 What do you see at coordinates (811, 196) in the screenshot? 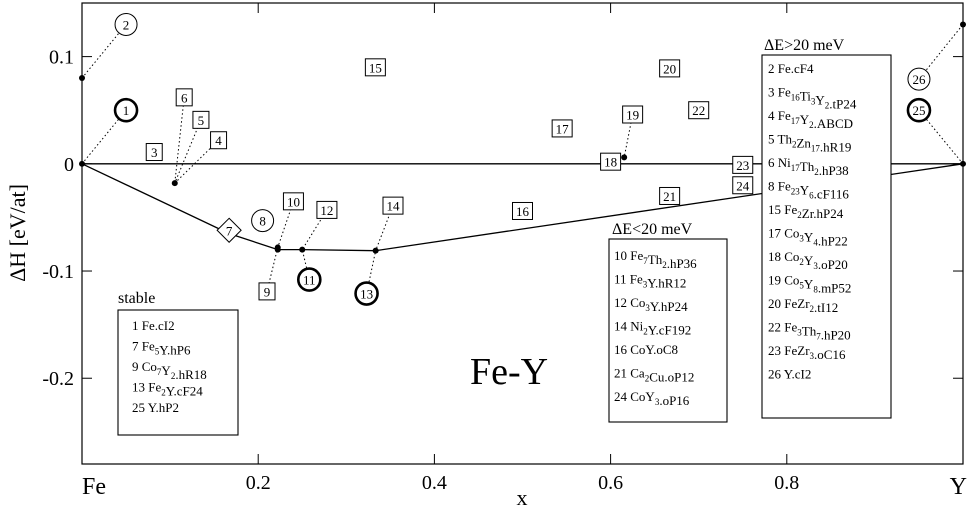
I see `legend-entry-subscript: 6` at bounding box center [811, 196].